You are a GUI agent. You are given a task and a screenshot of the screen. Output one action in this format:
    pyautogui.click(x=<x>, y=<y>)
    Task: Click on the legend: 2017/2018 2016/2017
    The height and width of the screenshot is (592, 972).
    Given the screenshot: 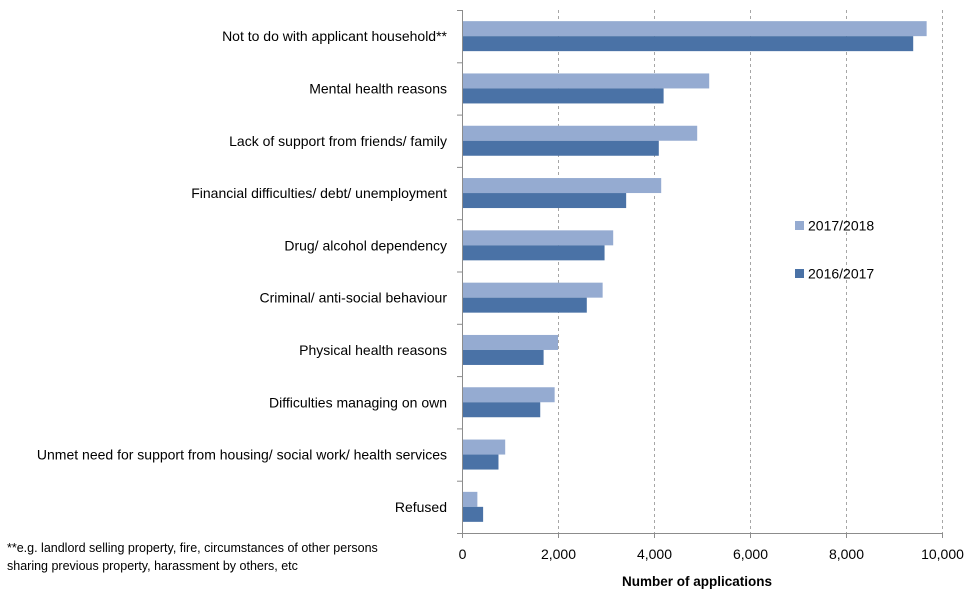 What is the action you would take?
    pyautogui.click(x=834, y=250)
    